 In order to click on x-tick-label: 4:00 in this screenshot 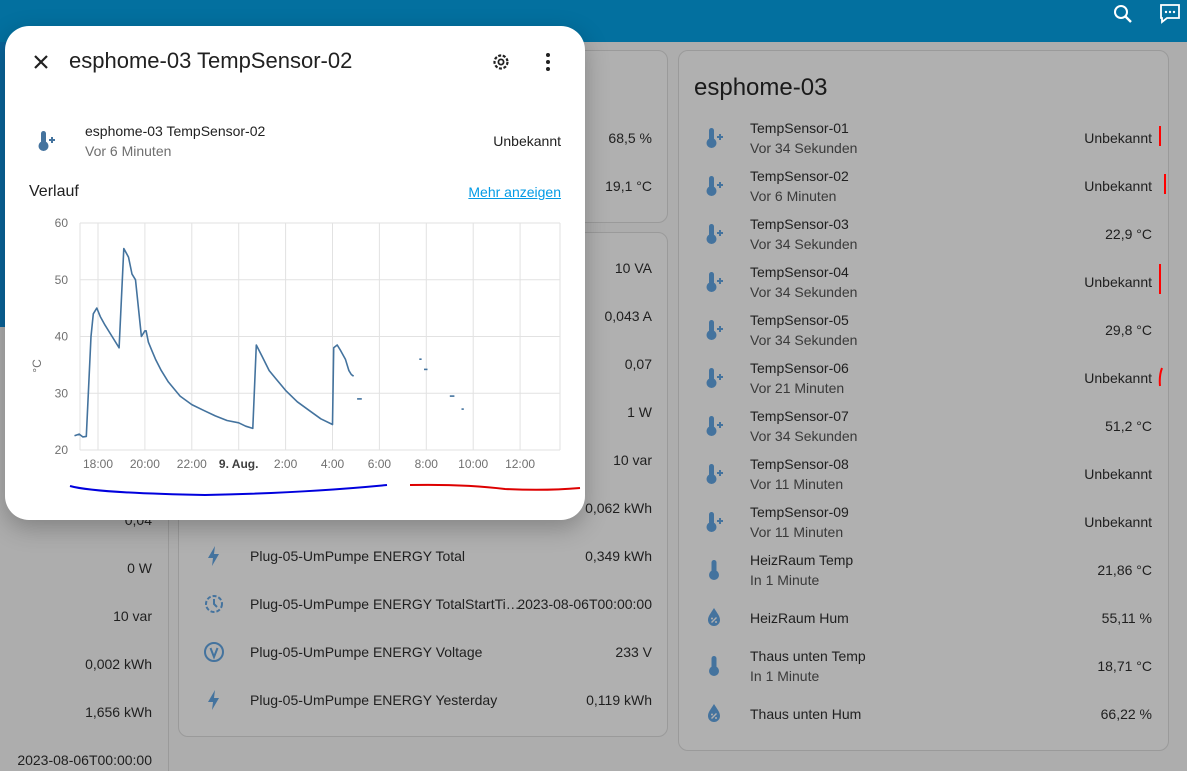, I will do `click(333, 464)`.